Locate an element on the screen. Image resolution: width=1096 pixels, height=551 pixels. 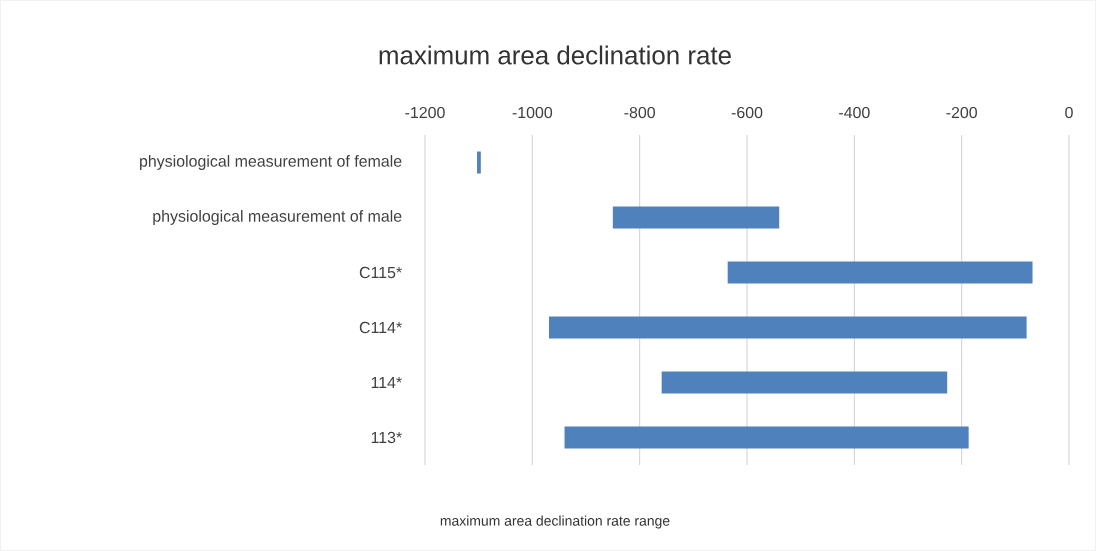
y-tick-label: physiological measurement of female is located at coordinates (271, 162).